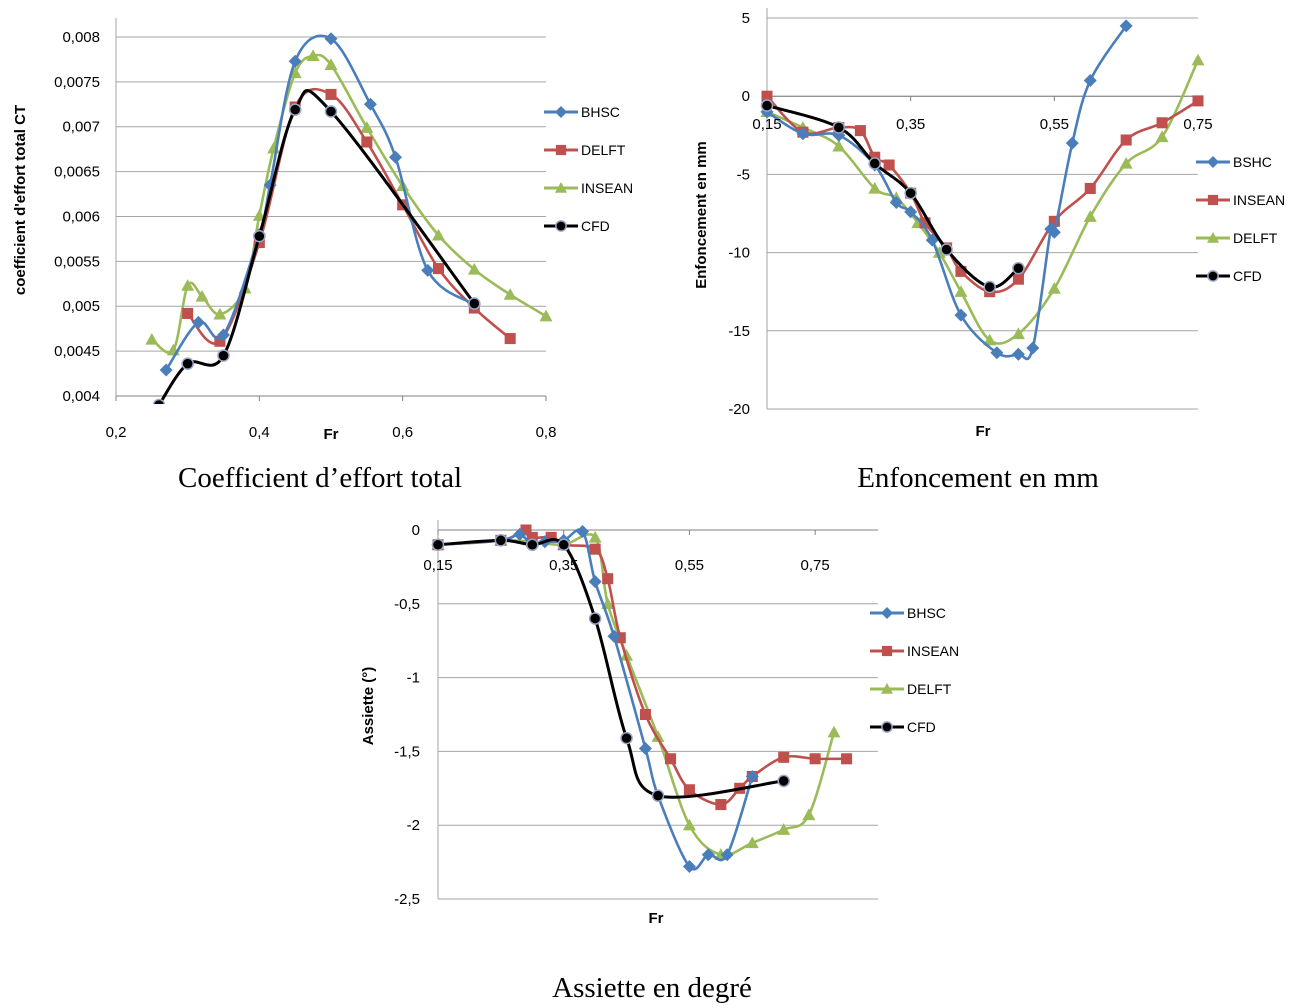  I want to click on y-tick-label: -2, so click(413, 825).